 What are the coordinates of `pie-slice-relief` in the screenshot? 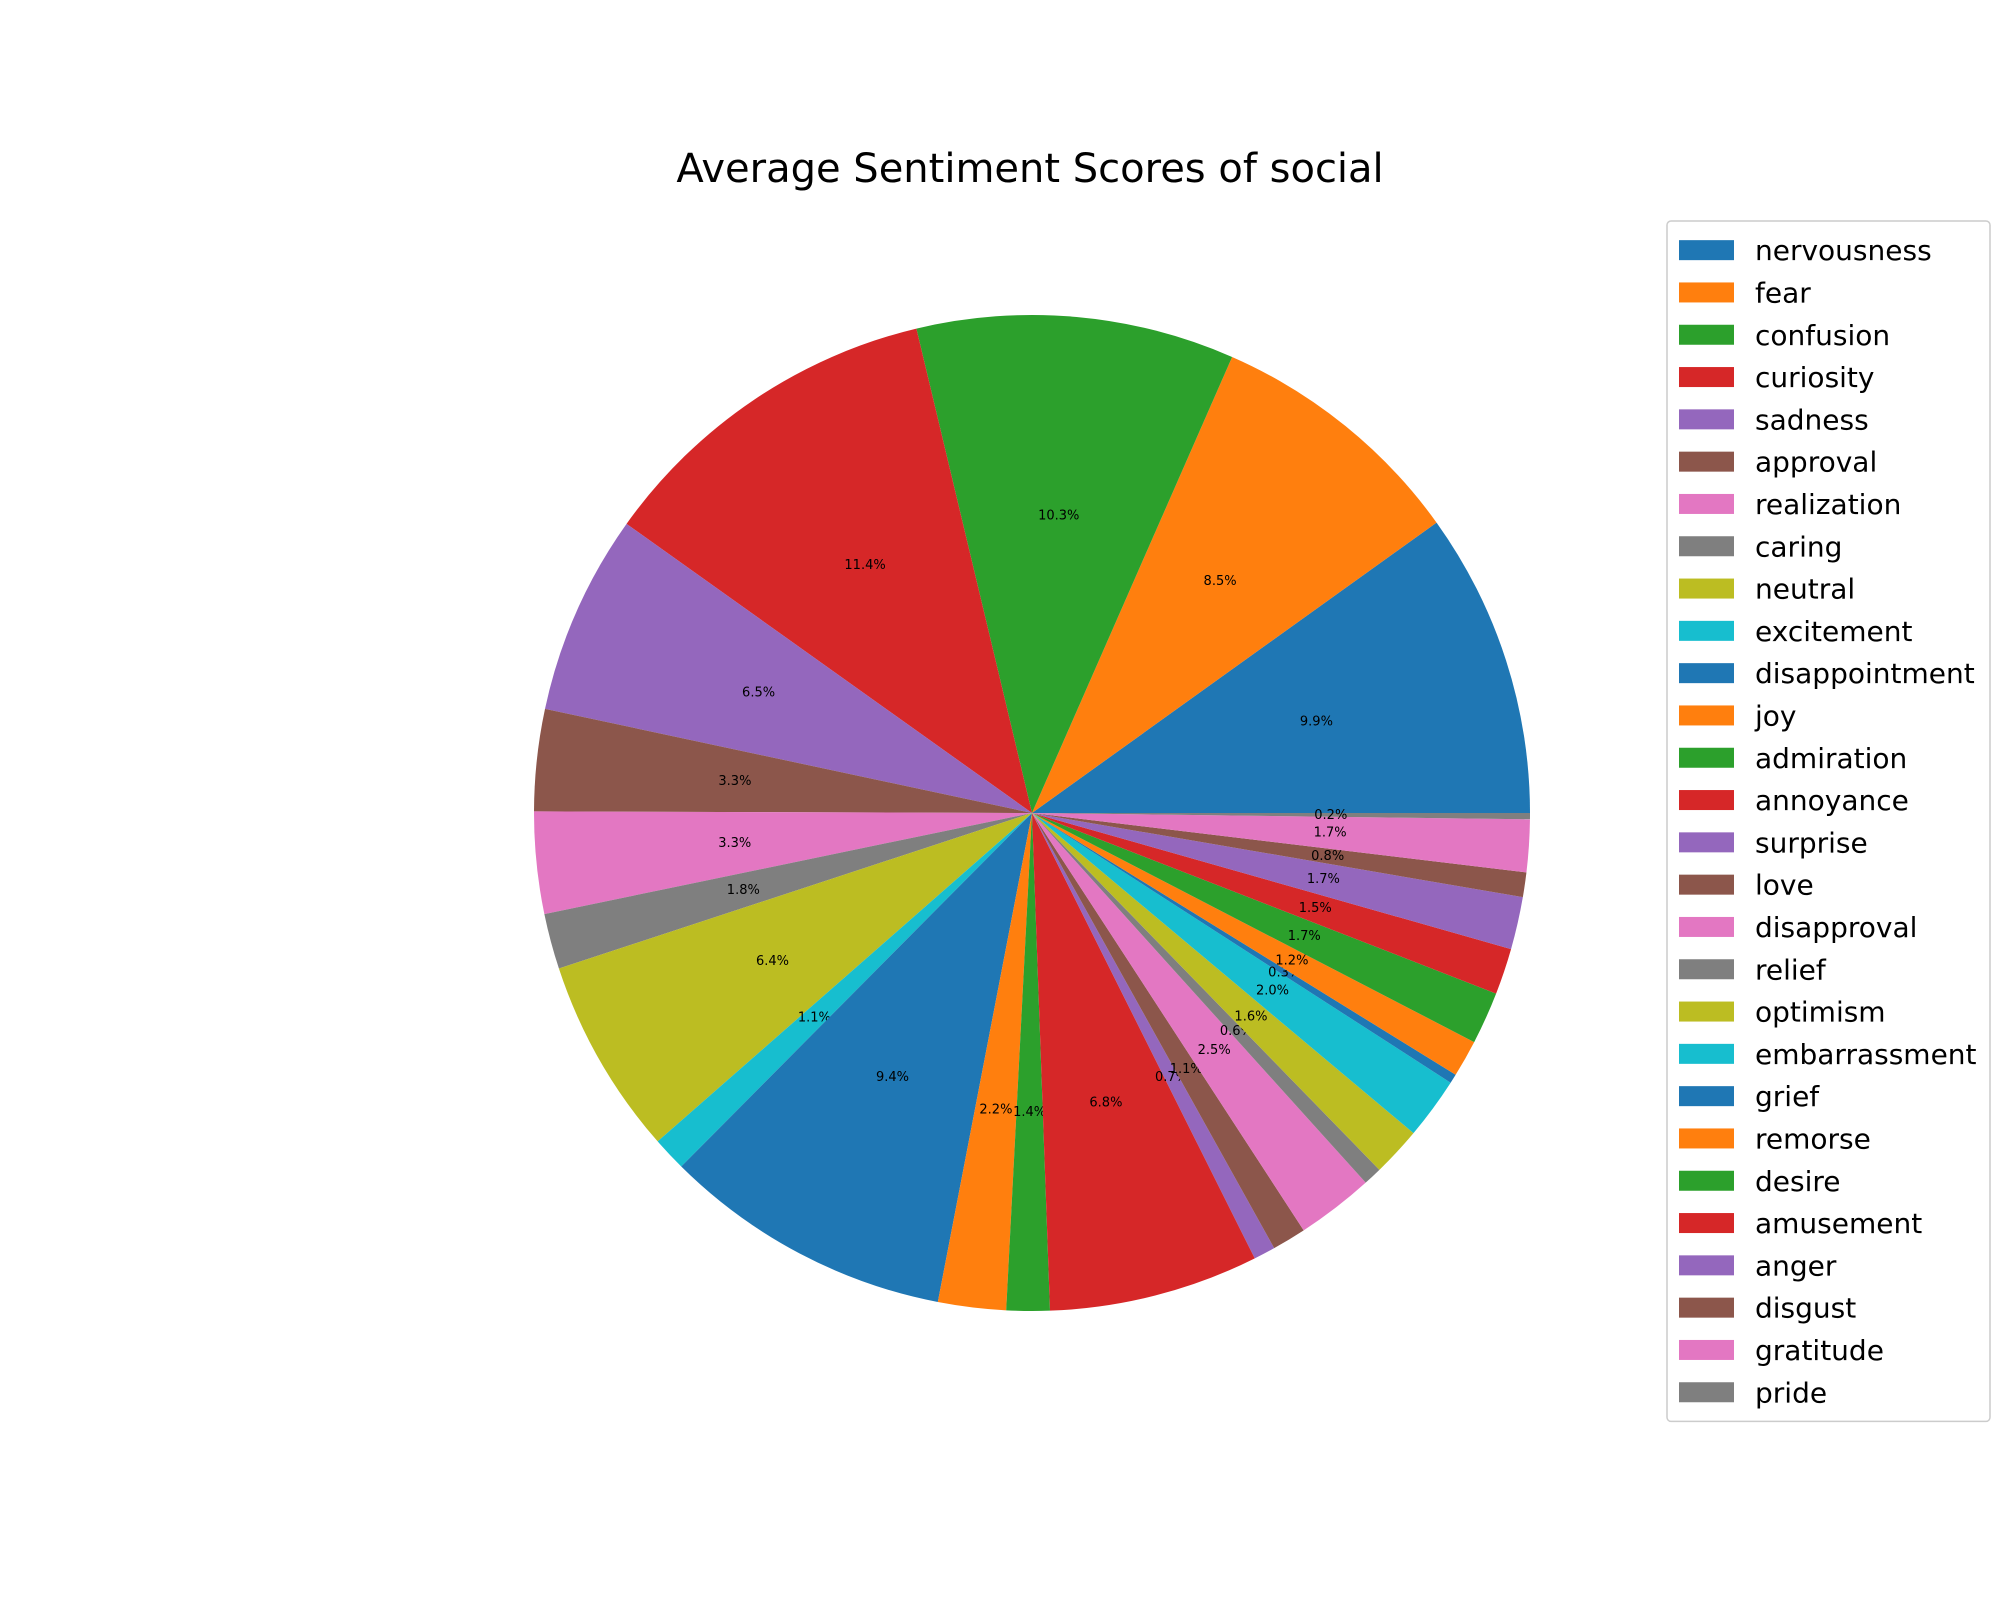 It's located at (1206, 998).